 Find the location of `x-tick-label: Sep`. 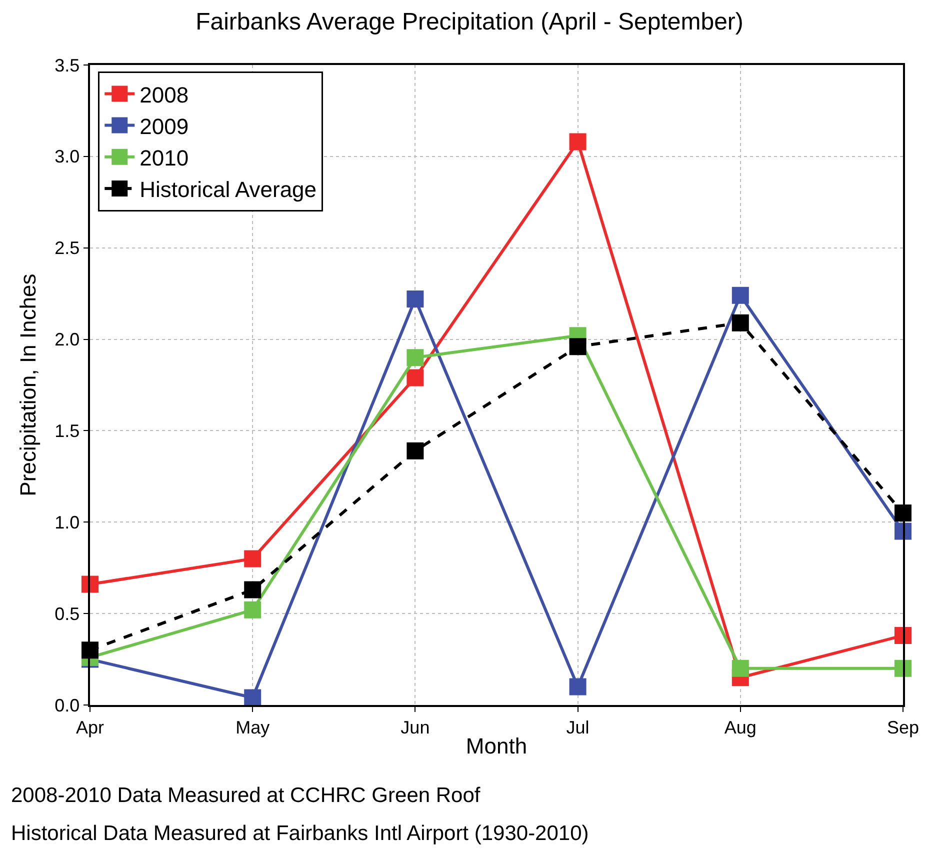

x-tick-label: Sep is located at coordinates (903, 727).